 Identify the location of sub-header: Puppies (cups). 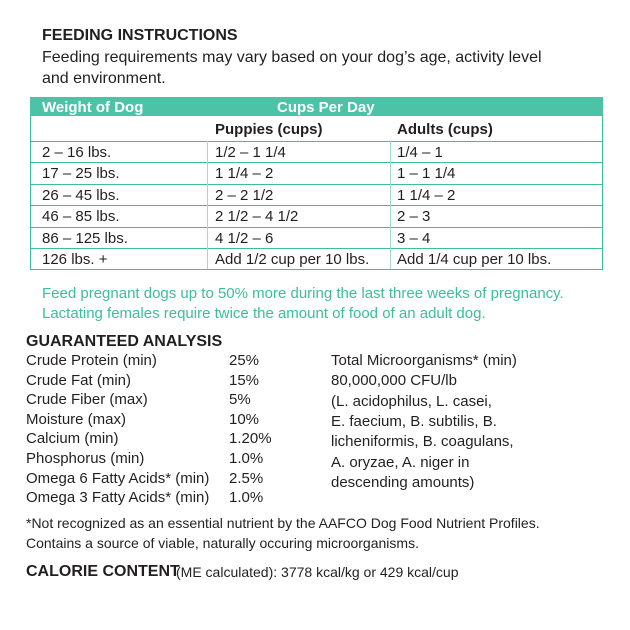
(269, 129).